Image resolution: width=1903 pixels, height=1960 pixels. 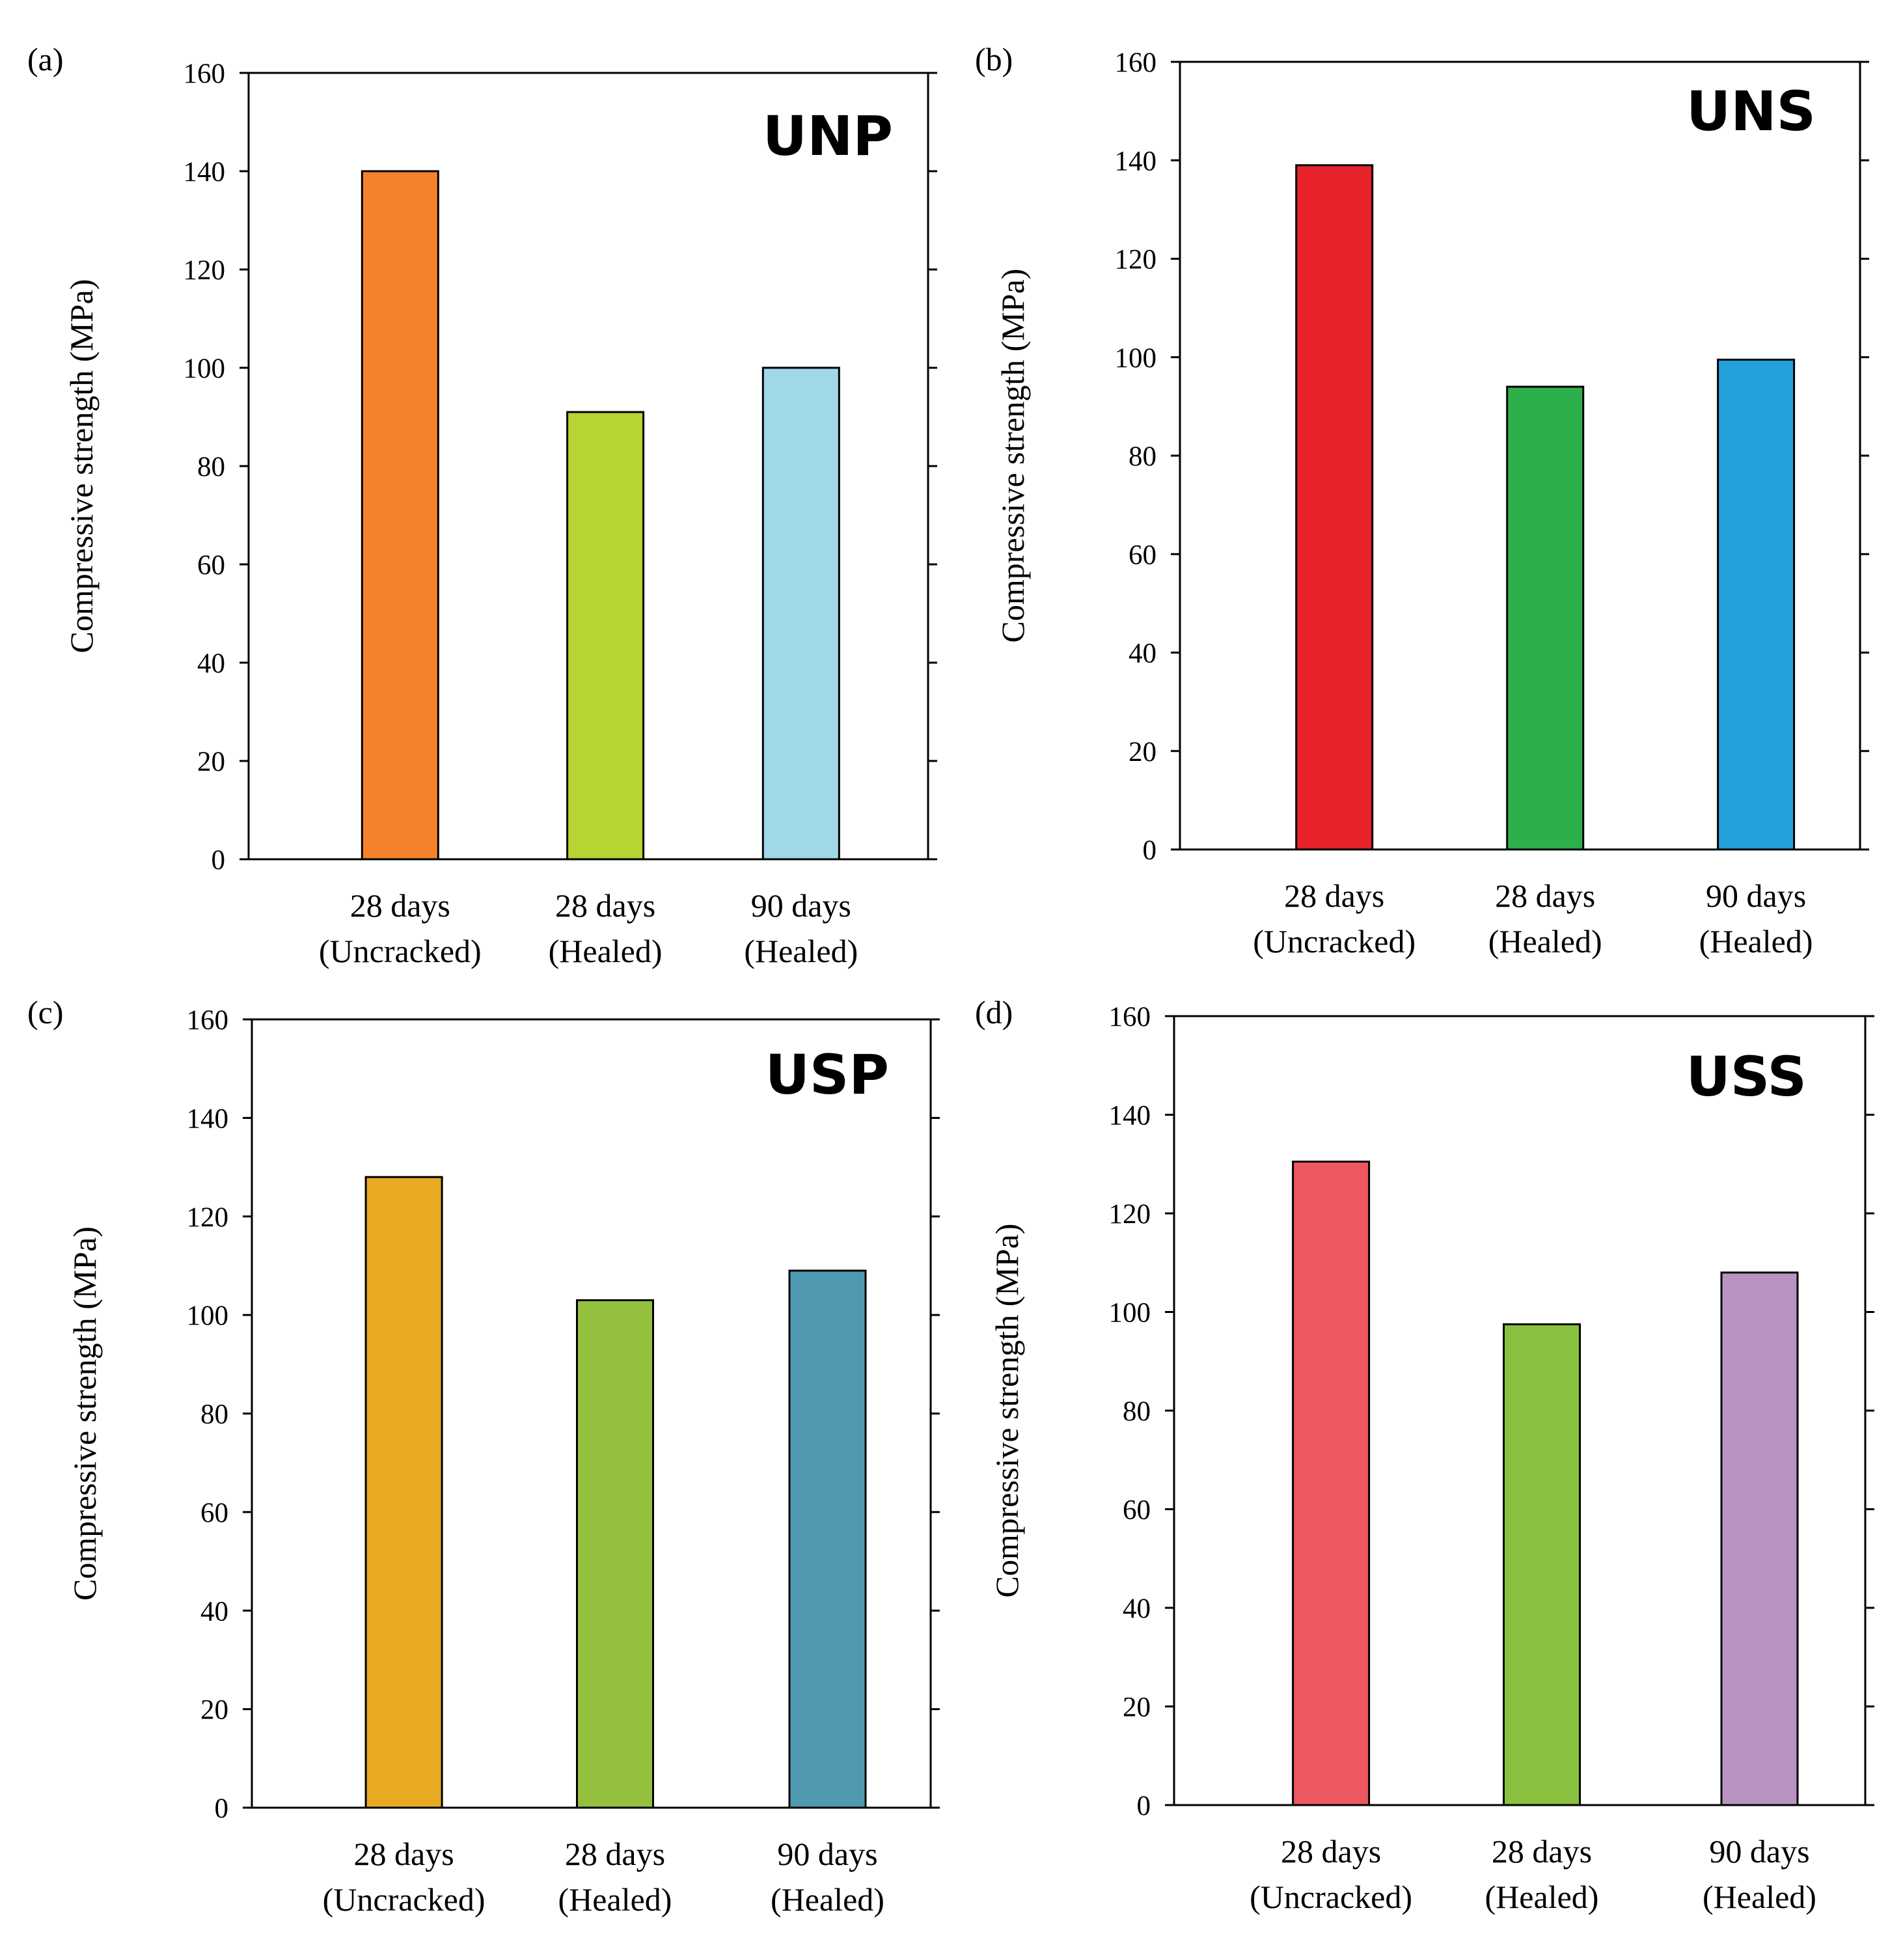 What do you see at coordinates (1751, 111) in the screenshot?
I see `chart-title: UNS` at bounding box center [1751, 111].